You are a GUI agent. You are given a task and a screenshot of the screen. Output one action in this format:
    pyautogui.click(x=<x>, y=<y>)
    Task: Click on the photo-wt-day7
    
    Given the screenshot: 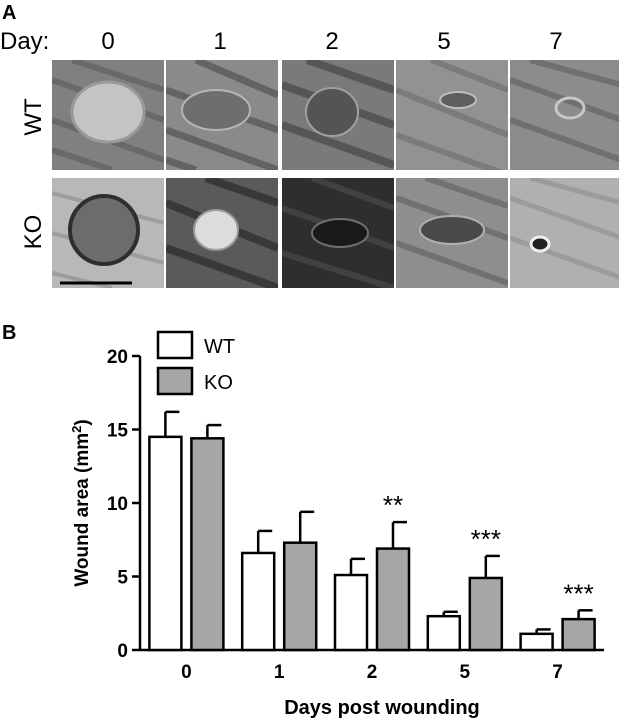 What is the action you would take?
    pyautogui.click(x=564, y=115)
    